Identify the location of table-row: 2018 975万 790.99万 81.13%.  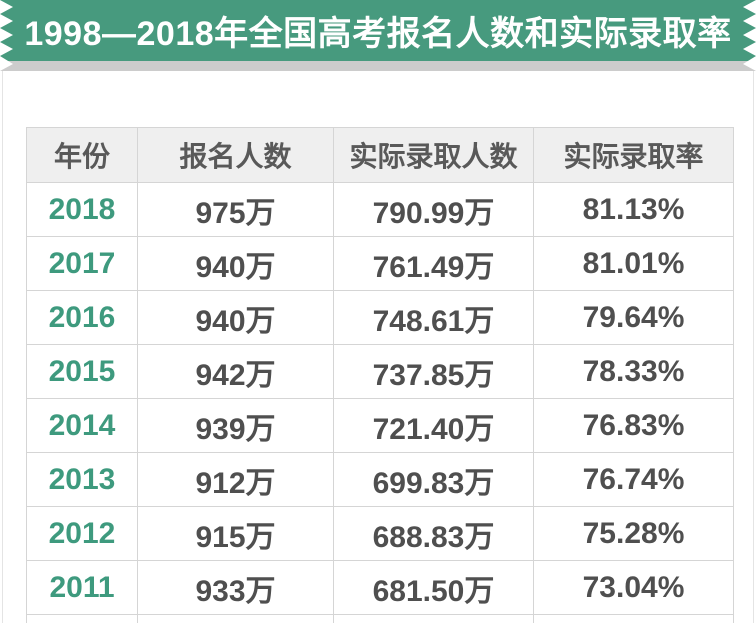
(380, 209).